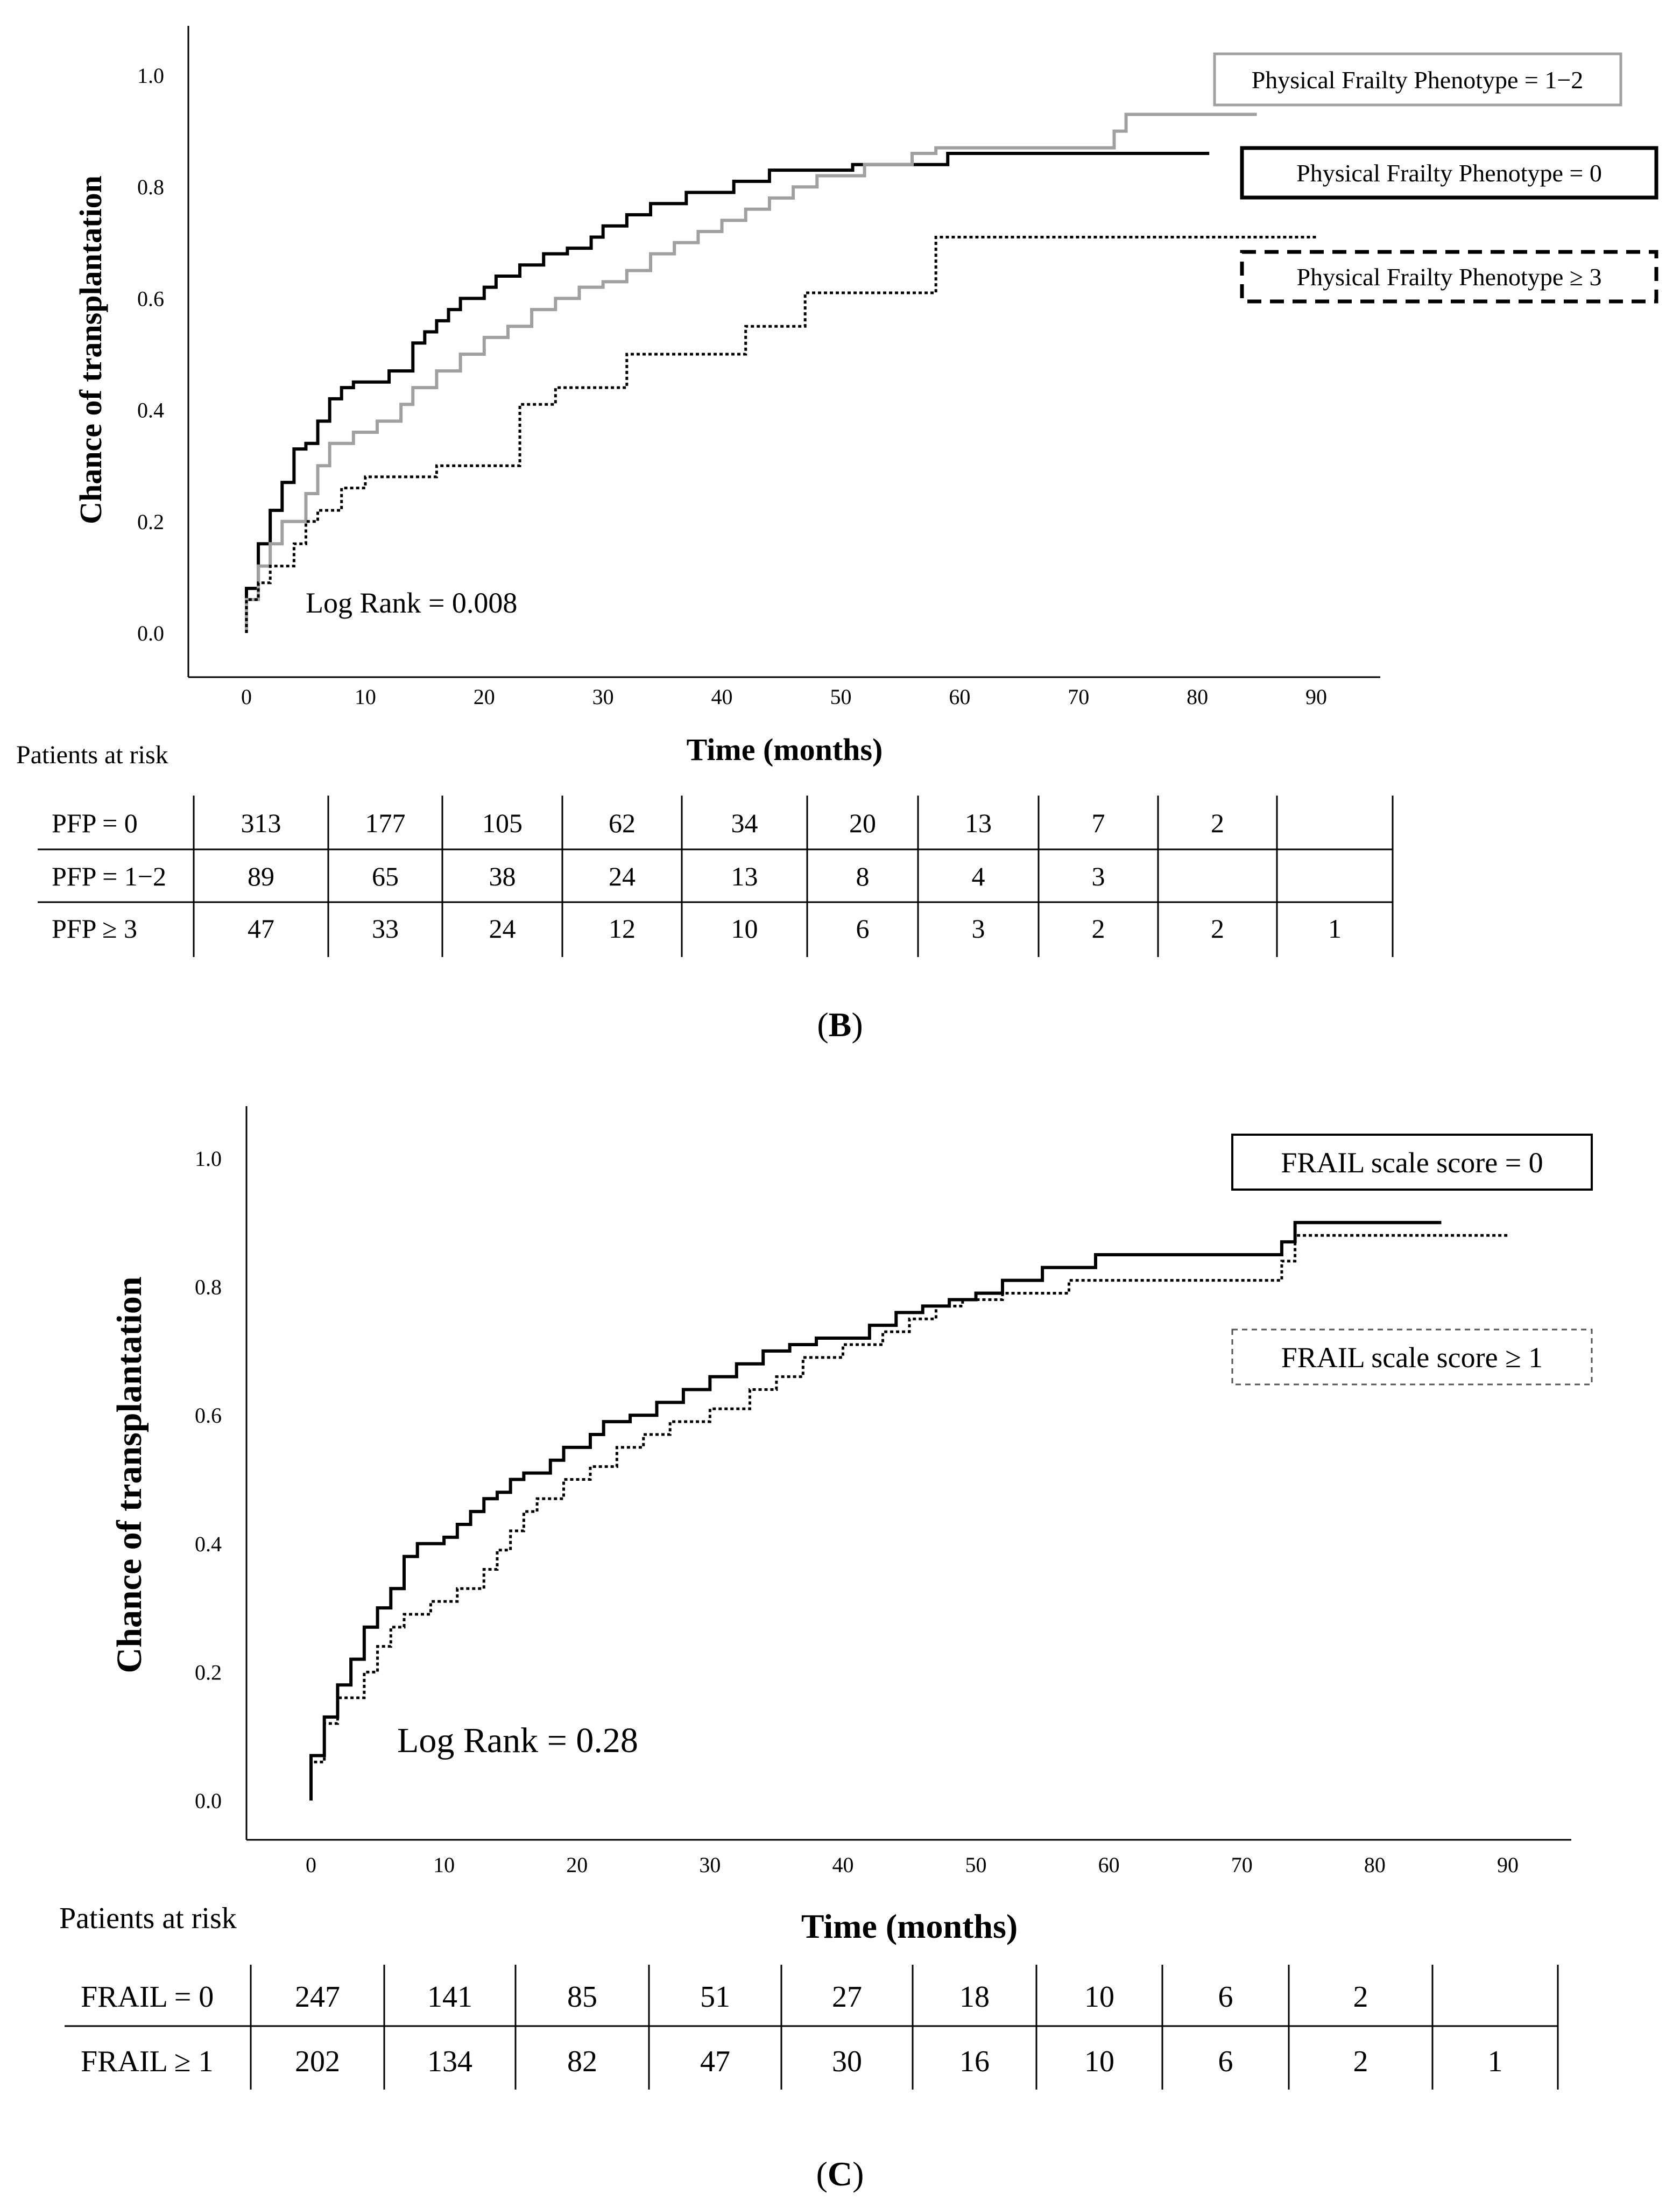  I want to click on risk-row-label: FRAIL ≥ 1, so click(147, 2062).